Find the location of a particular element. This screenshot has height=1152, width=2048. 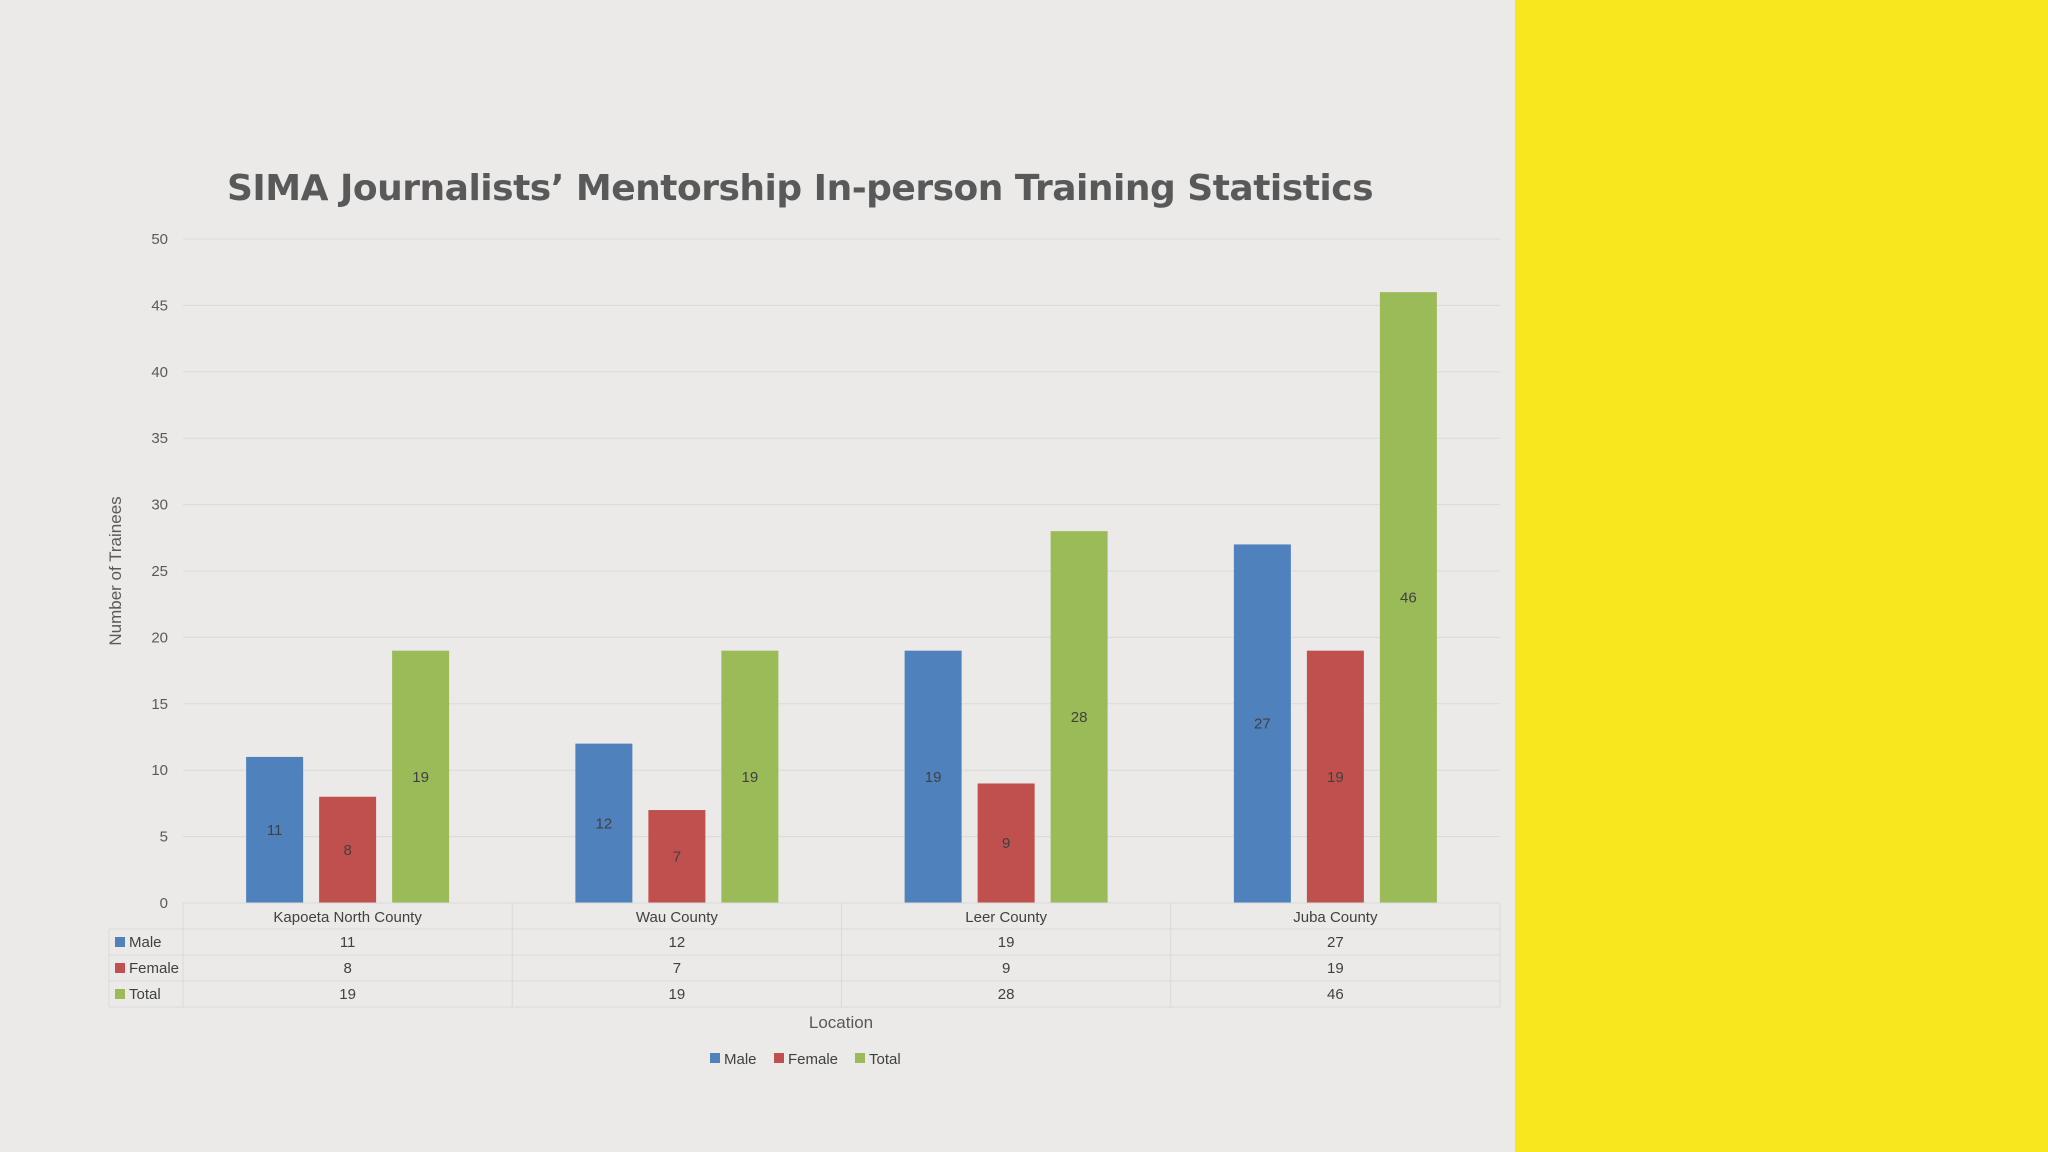

legend: Male Female Total is located at coordinates (805, 1059).